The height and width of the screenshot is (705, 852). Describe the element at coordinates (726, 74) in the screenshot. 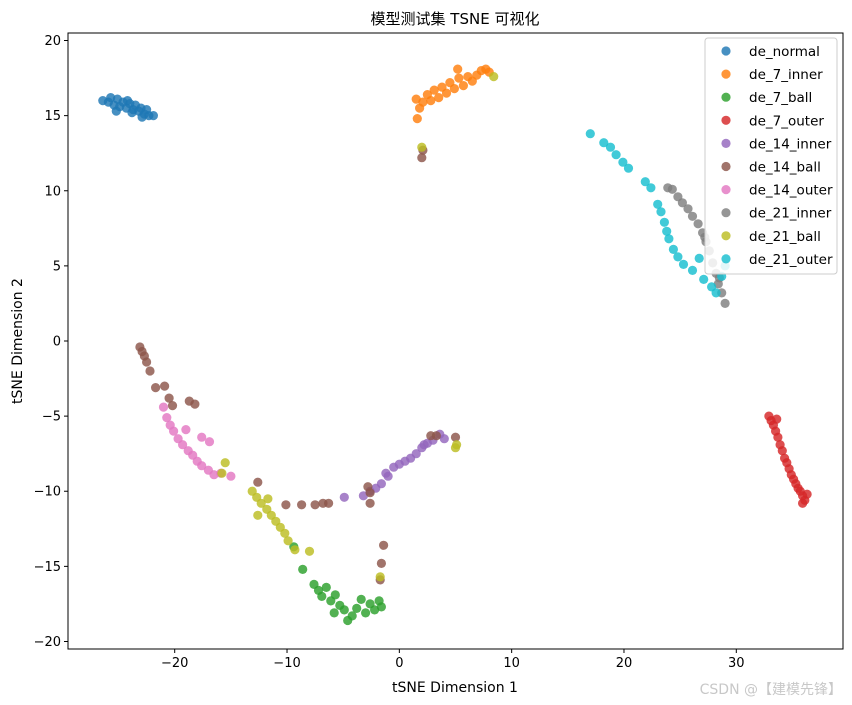

I see `legend-marker-de_7_inner` at that location.